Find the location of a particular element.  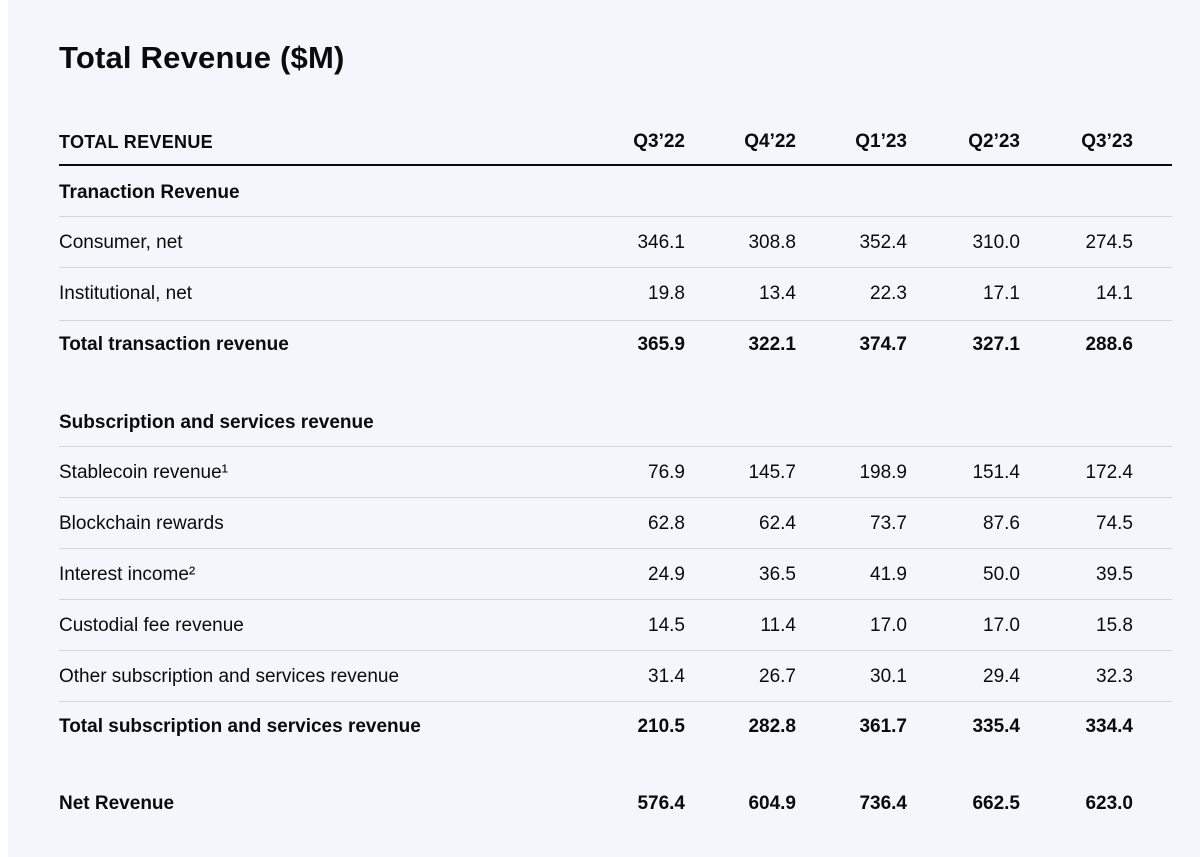

cell-value: 39.5 is located at coordinates (1114, 574).